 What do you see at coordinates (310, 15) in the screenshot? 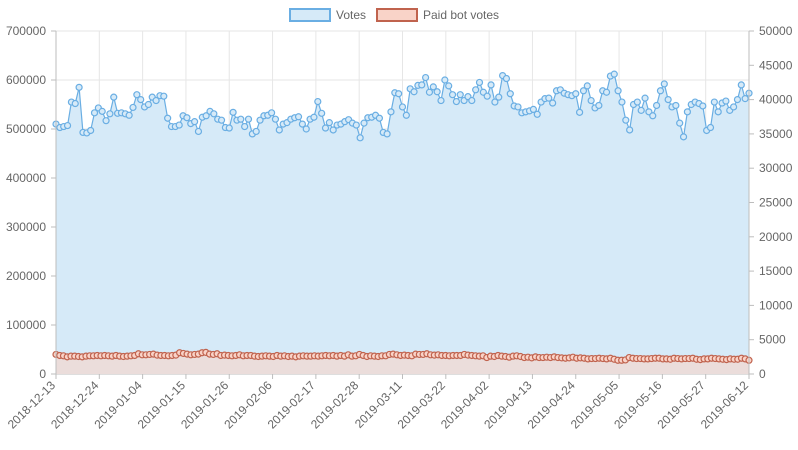
I see `legend-swatch-votes` at bounding box center [310, 15].